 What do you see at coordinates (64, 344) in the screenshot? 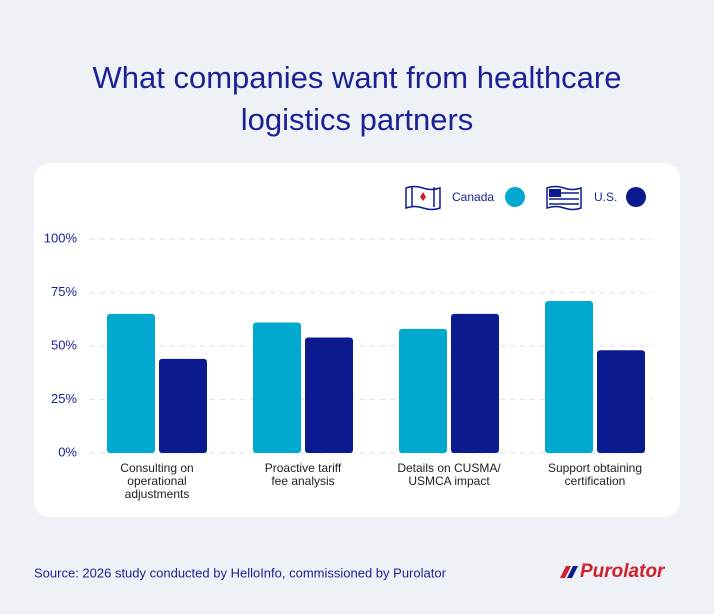
I see `y-tick-label: 50%` at bounding box center [64, 344].